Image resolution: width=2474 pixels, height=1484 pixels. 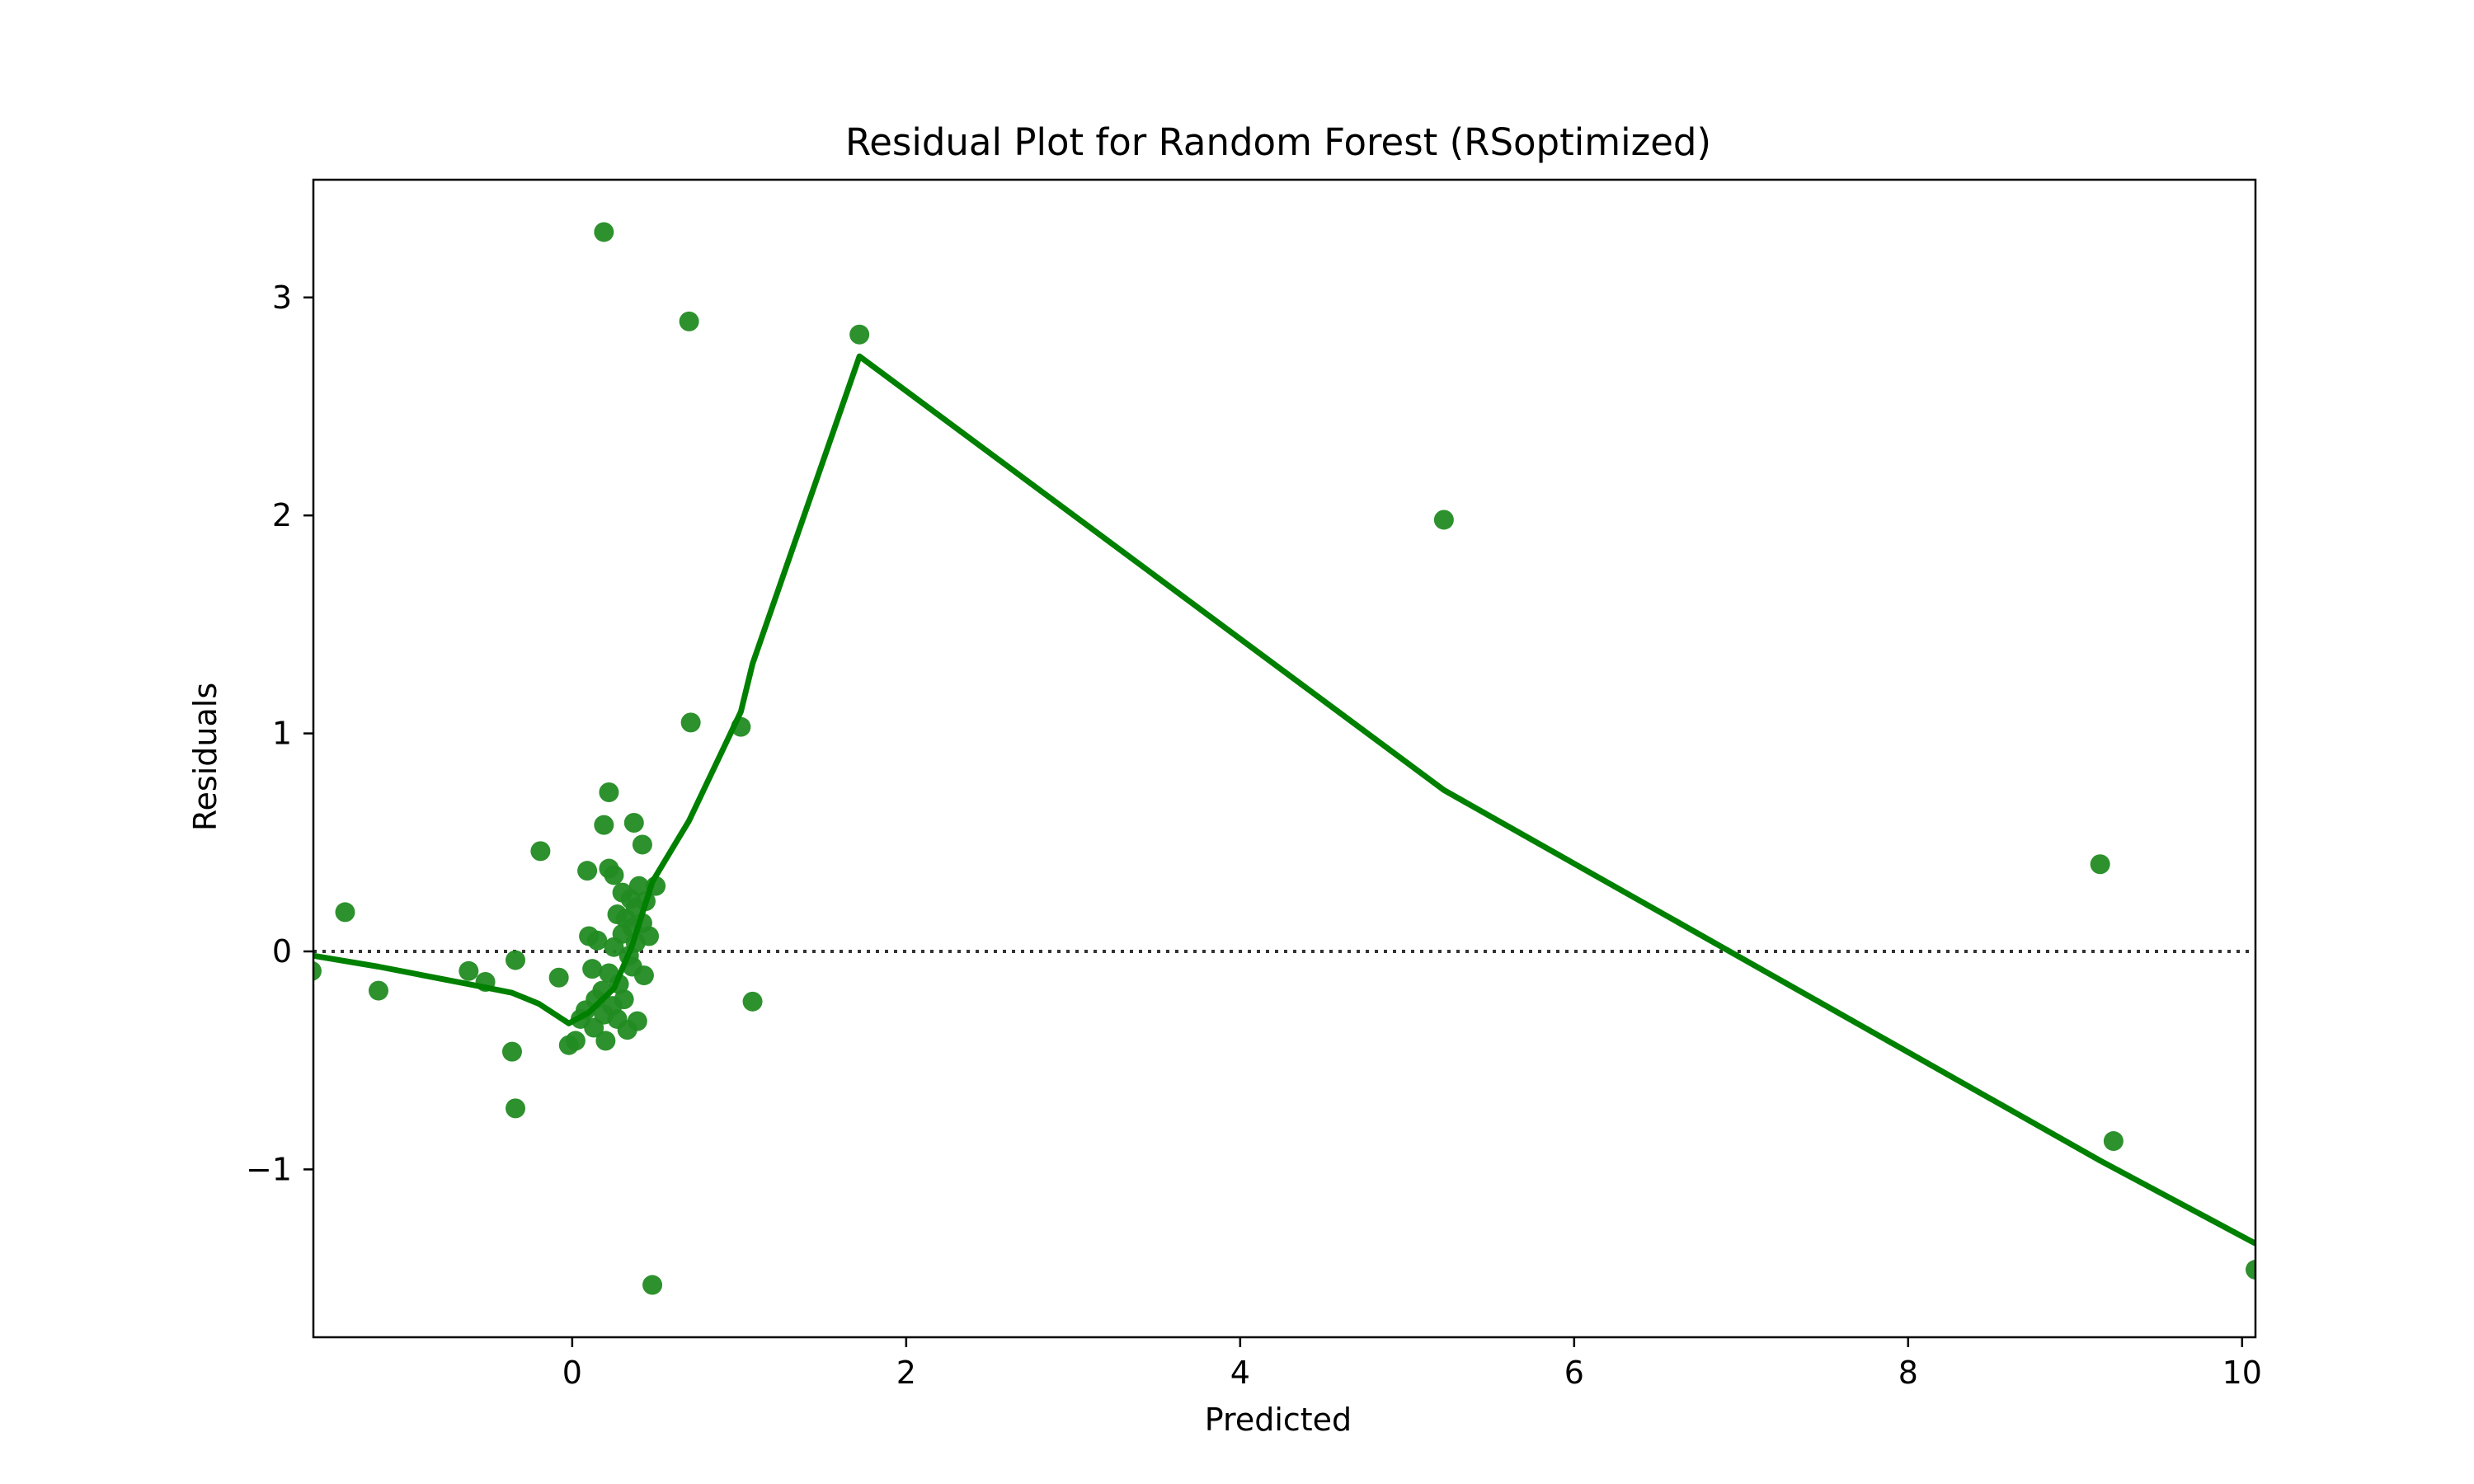 I want to click on x-tick-label: 0, so click(x=572, y=1373).